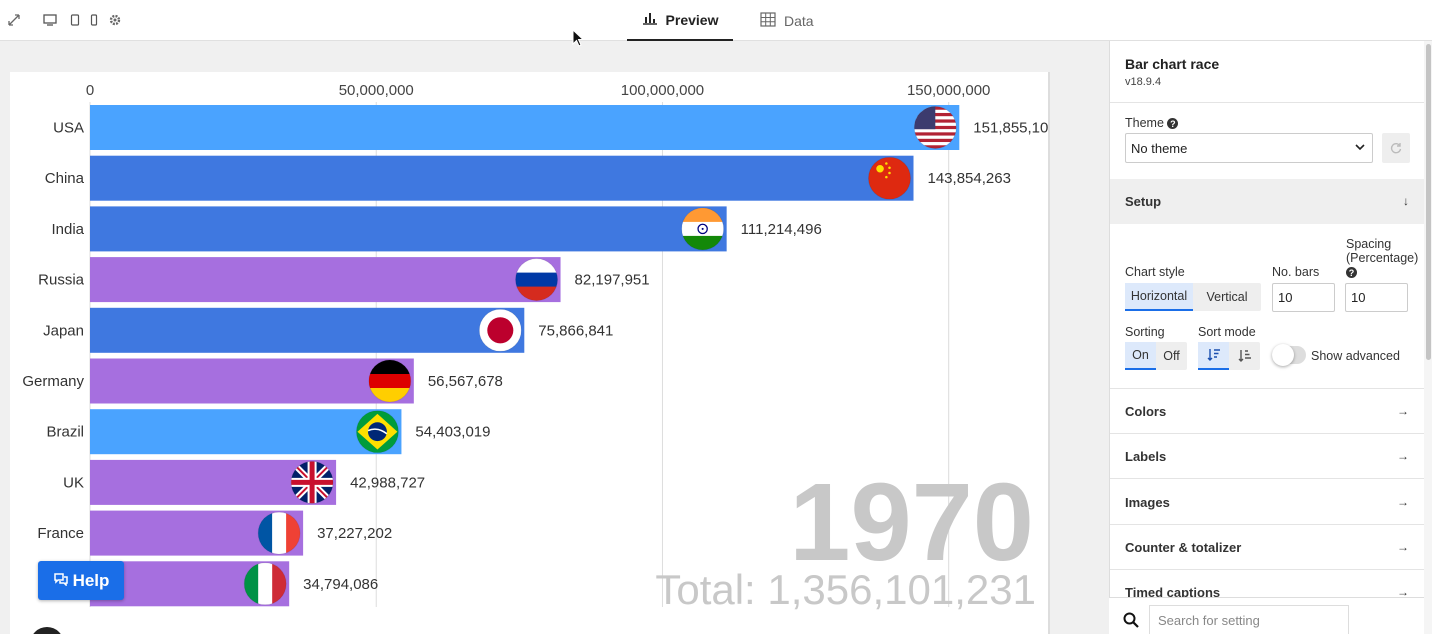 The height and width of the screenshot is (634, 1432). What do you see at coordinates (1267, 502) in the screenshot?
I see `section-images: Images →` at bounding box center [1267, 502].